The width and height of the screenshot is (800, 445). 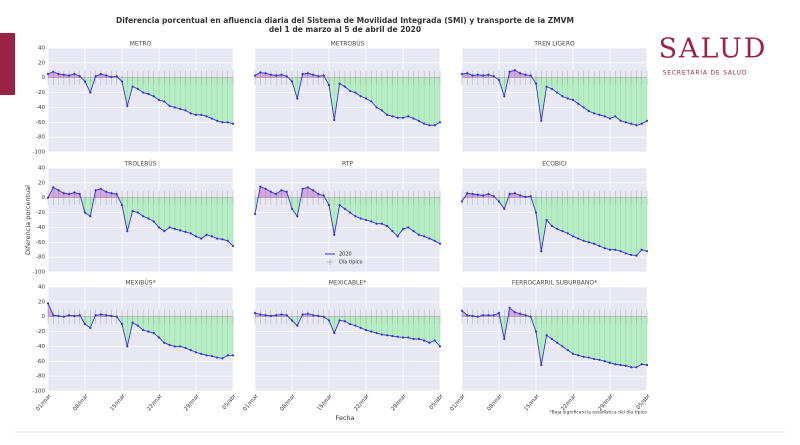 I want to click on x-tick-label: 15/mar, so click(x=325, y=403).